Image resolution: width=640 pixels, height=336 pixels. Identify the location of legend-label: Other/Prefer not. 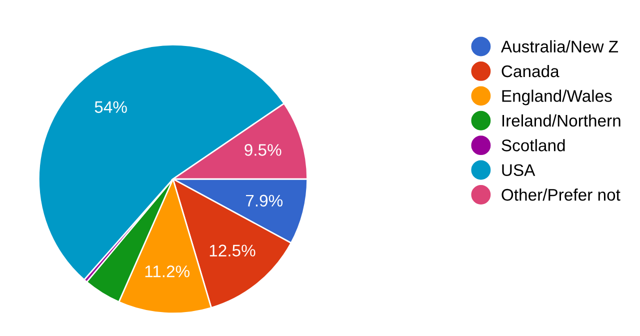
(561, 194).